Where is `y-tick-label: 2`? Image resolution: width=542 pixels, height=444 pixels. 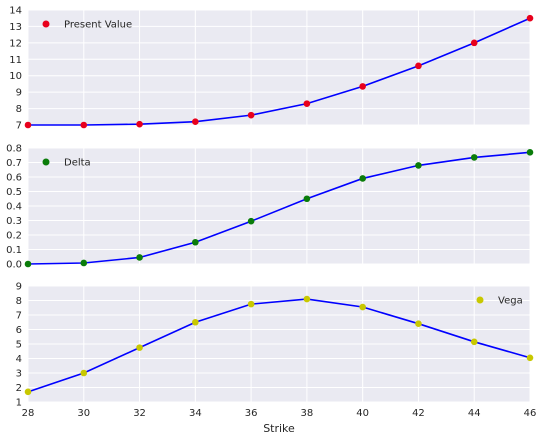 y-tick-label: 2 is located at coordinates (19, 388).